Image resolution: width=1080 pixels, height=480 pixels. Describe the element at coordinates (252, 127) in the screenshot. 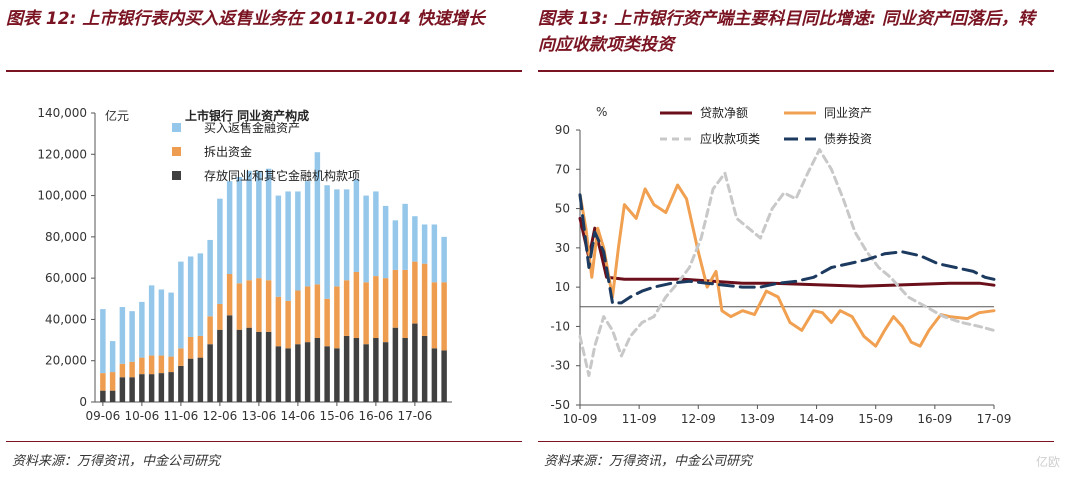

I see `legend-label: 买入返售金融资产` at that location.